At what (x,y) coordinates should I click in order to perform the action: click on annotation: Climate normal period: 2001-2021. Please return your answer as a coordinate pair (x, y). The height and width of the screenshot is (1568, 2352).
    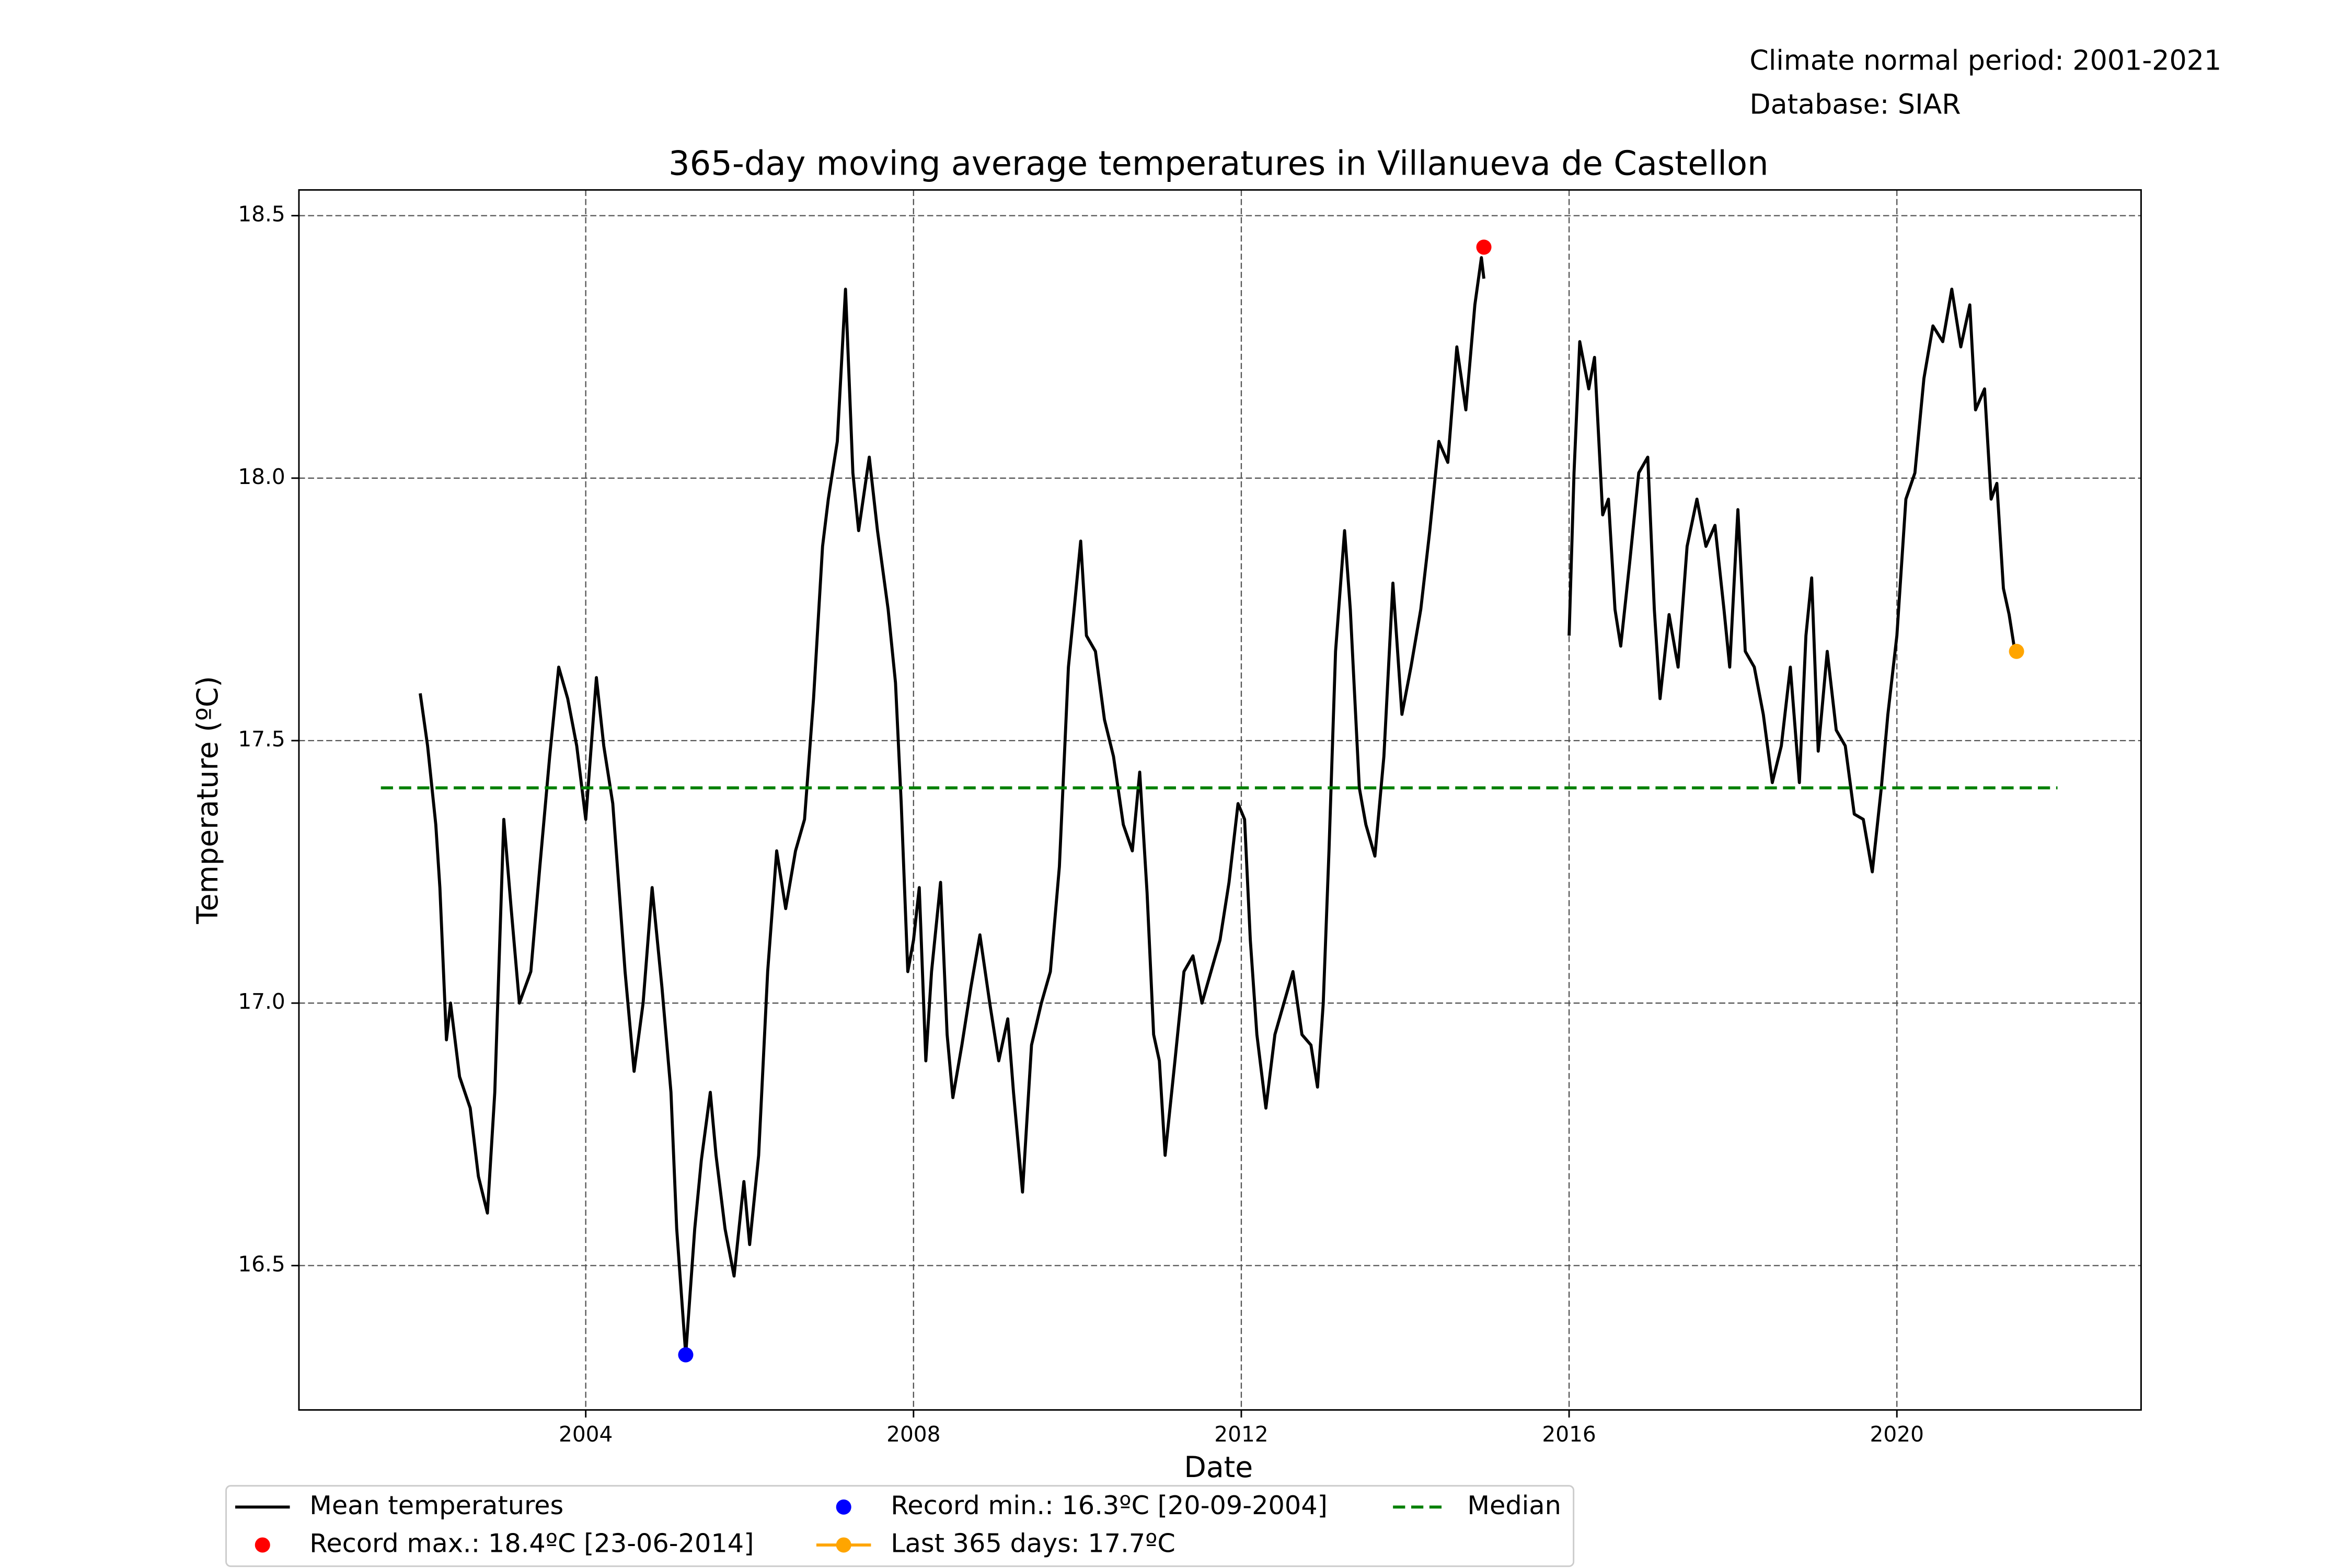
    Looking at the image, I should click on (1985, 61).